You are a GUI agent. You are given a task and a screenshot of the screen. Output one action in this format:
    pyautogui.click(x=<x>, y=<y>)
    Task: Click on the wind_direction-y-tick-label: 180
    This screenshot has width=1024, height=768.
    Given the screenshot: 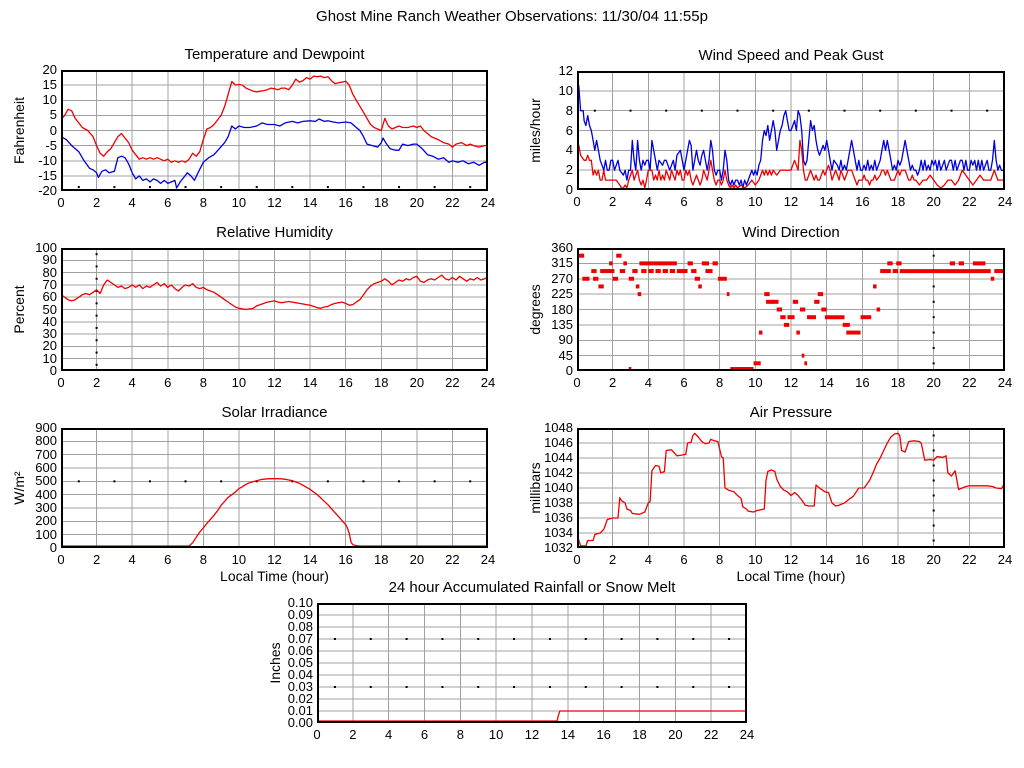 What is the action you would take?
    pyautogui.click(x=562, y=309)
    